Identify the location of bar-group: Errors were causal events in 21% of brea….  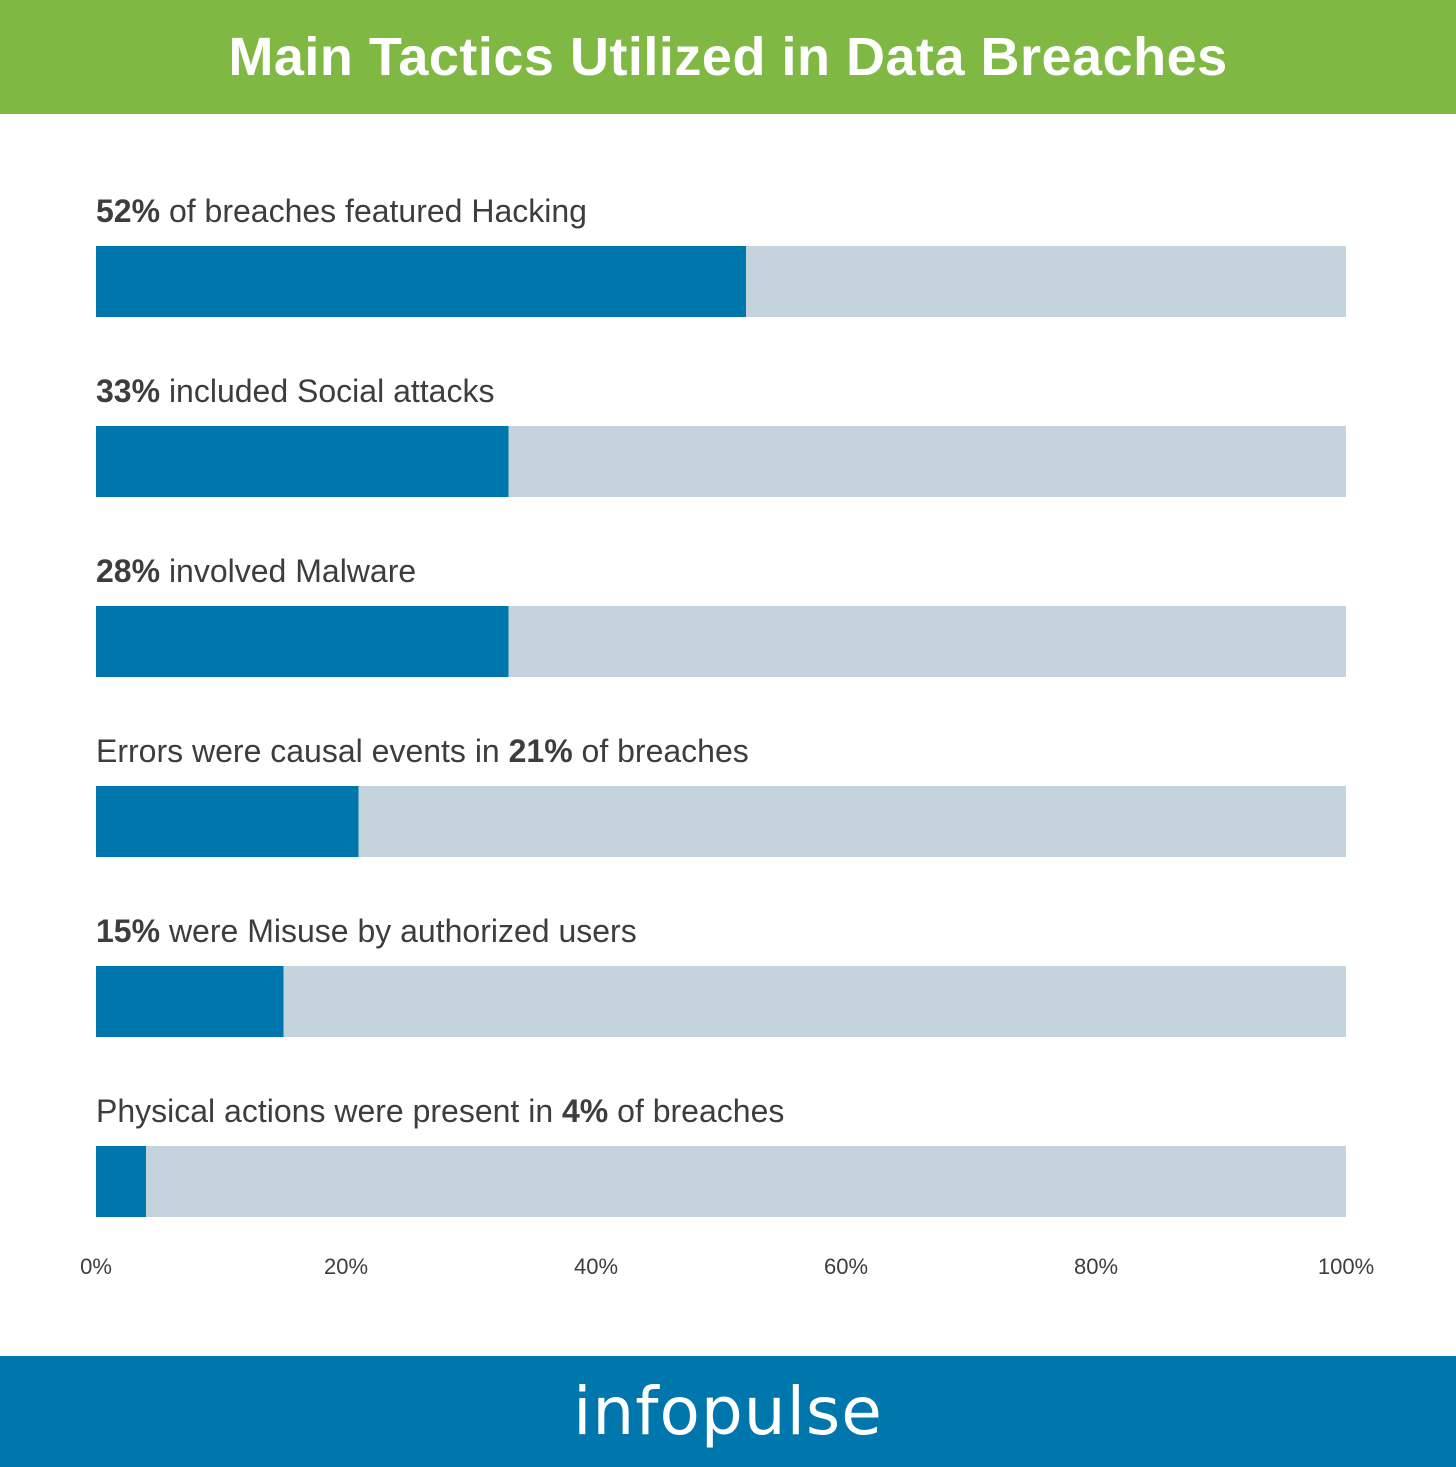
(721, 795).